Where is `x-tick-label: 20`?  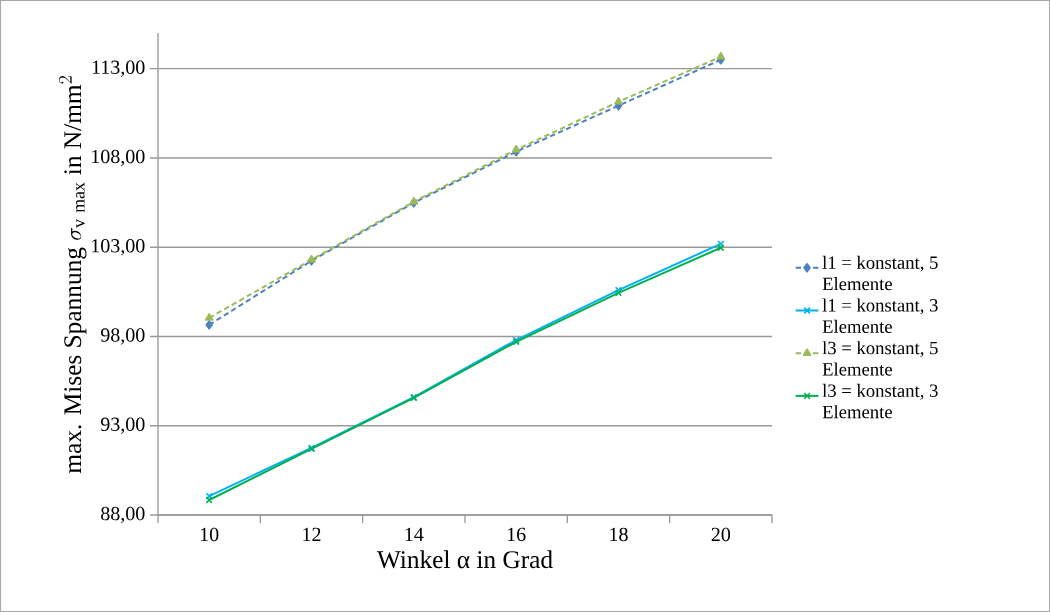 x-tick-label: 20 is located at coordinates (721, 534).